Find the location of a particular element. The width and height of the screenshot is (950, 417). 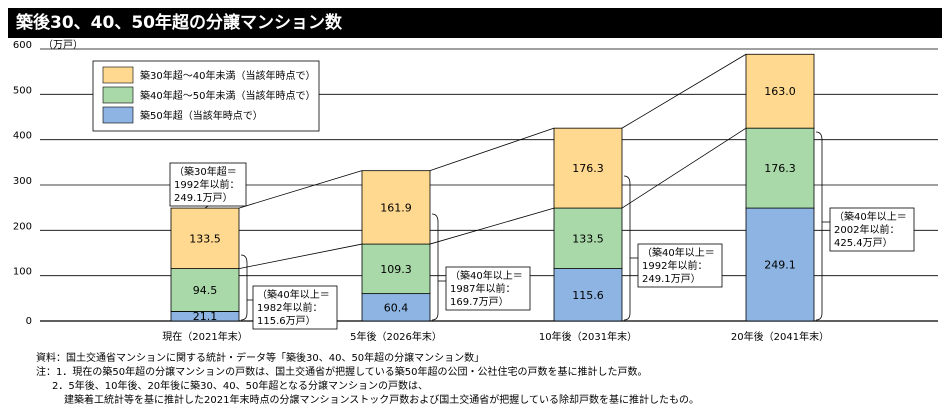

value-label: 249.1 is located at coordinates (780, 265).